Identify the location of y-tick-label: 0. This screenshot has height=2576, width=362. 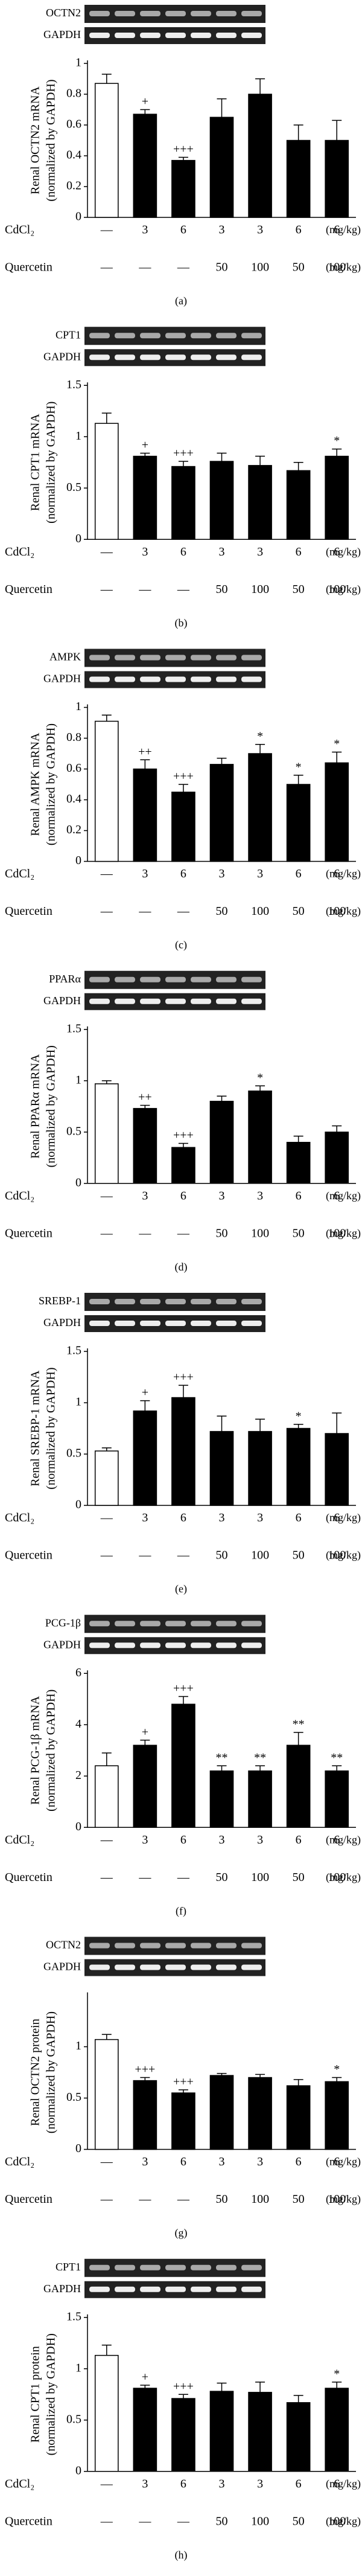
(78, 2148).